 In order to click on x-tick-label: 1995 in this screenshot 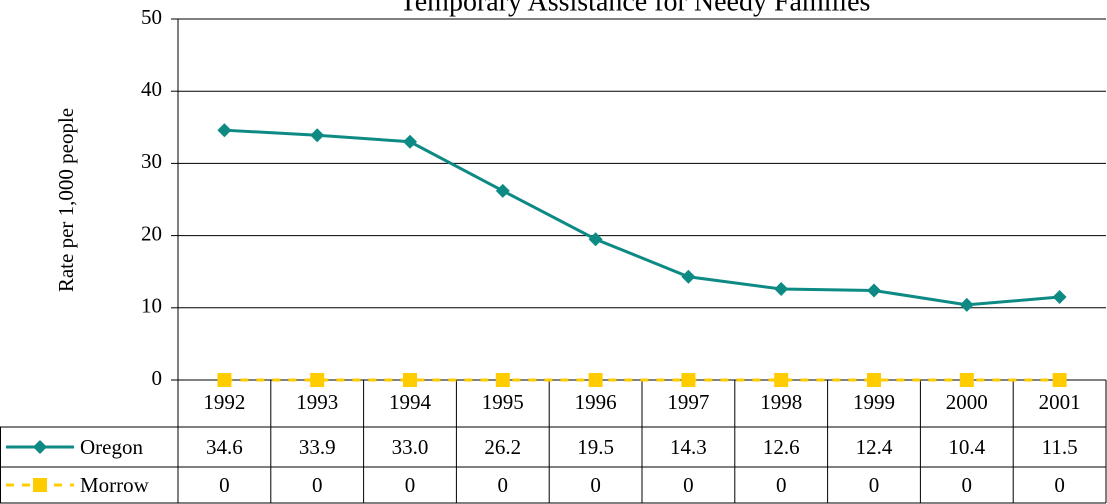, I will do `click(503, 402)`.